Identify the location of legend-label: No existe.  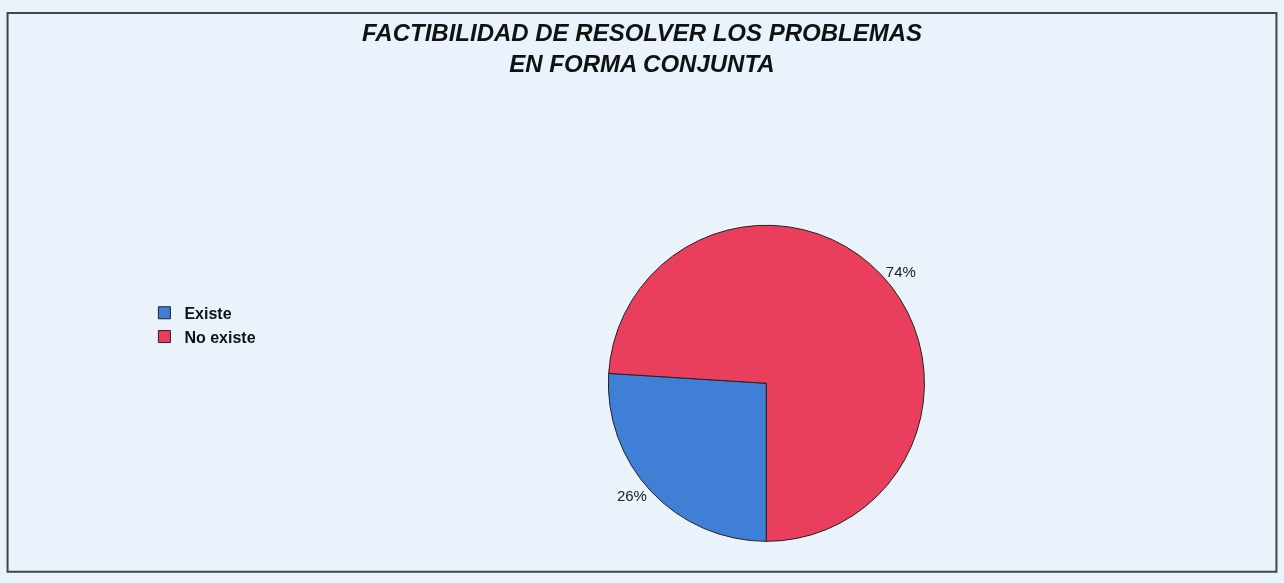
(220, 337).